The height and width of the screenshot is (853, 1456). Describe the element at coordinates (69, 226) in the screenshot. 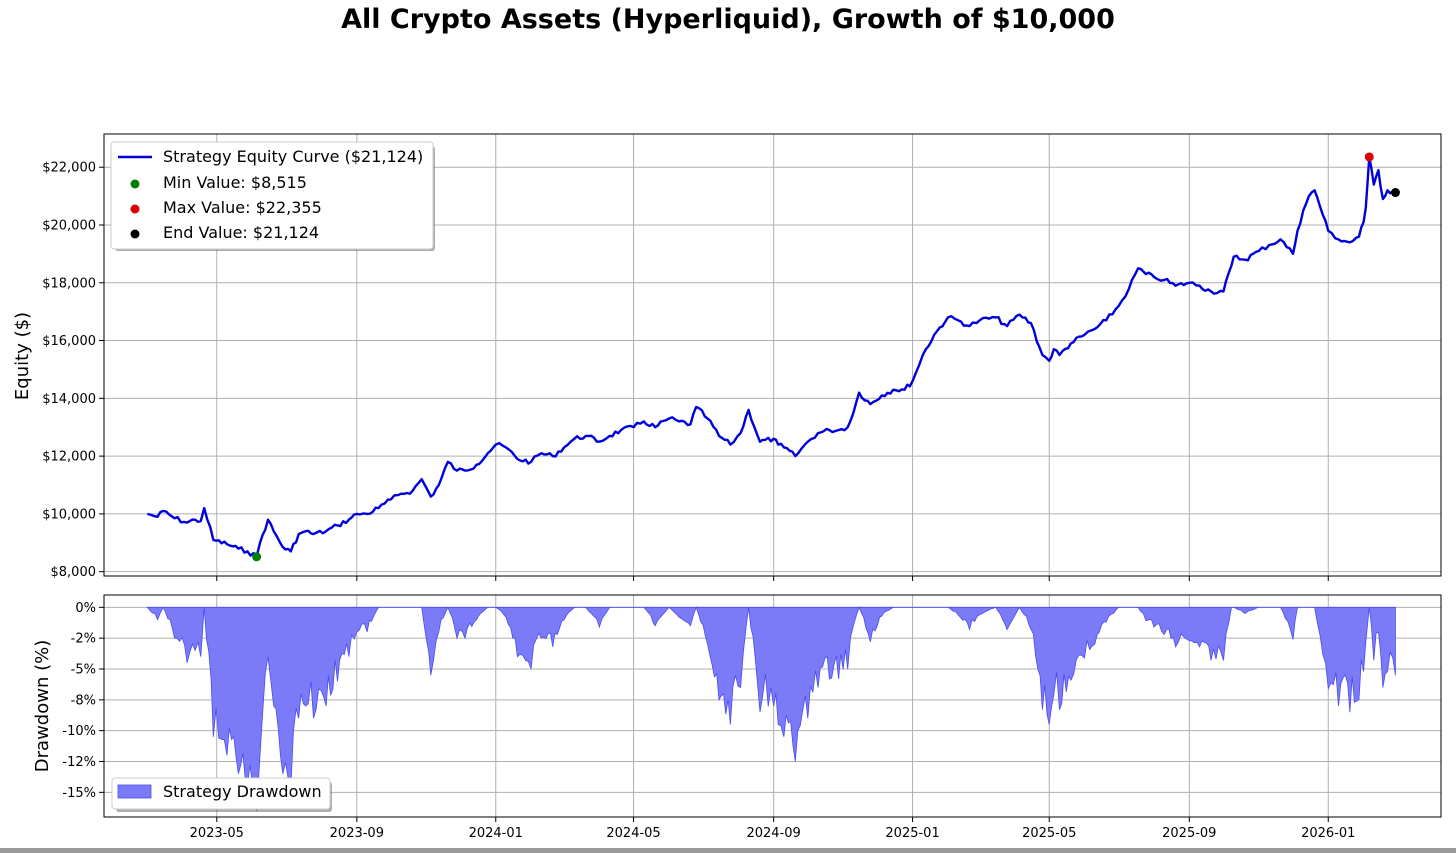

I see `equity-y-tick-label: $20,000` at that location.